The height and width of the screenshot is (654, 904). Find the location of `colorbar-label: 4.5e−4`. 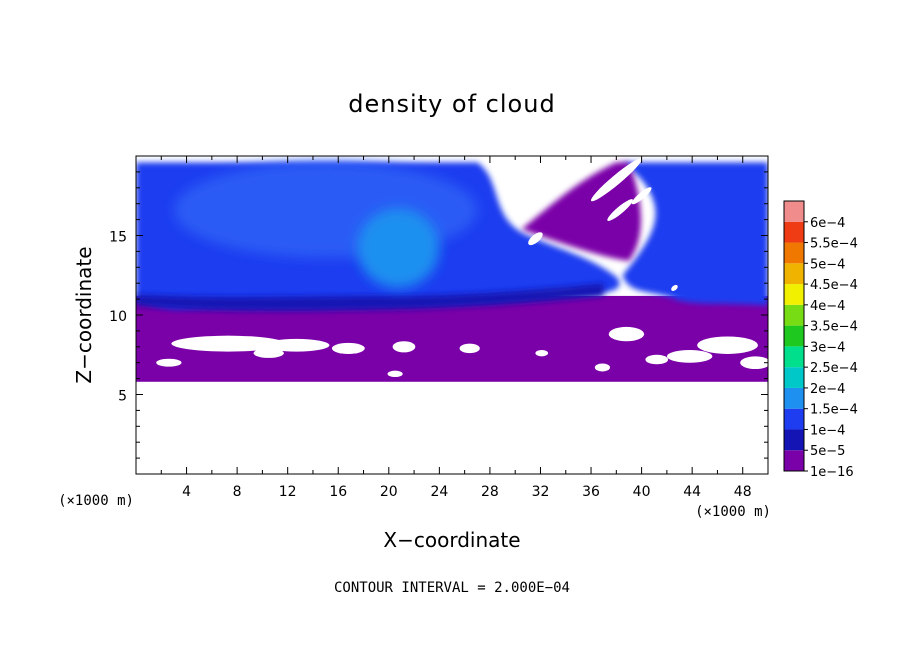

colorbar-label: 4.5e−4 is located at coordinates (834, 285).